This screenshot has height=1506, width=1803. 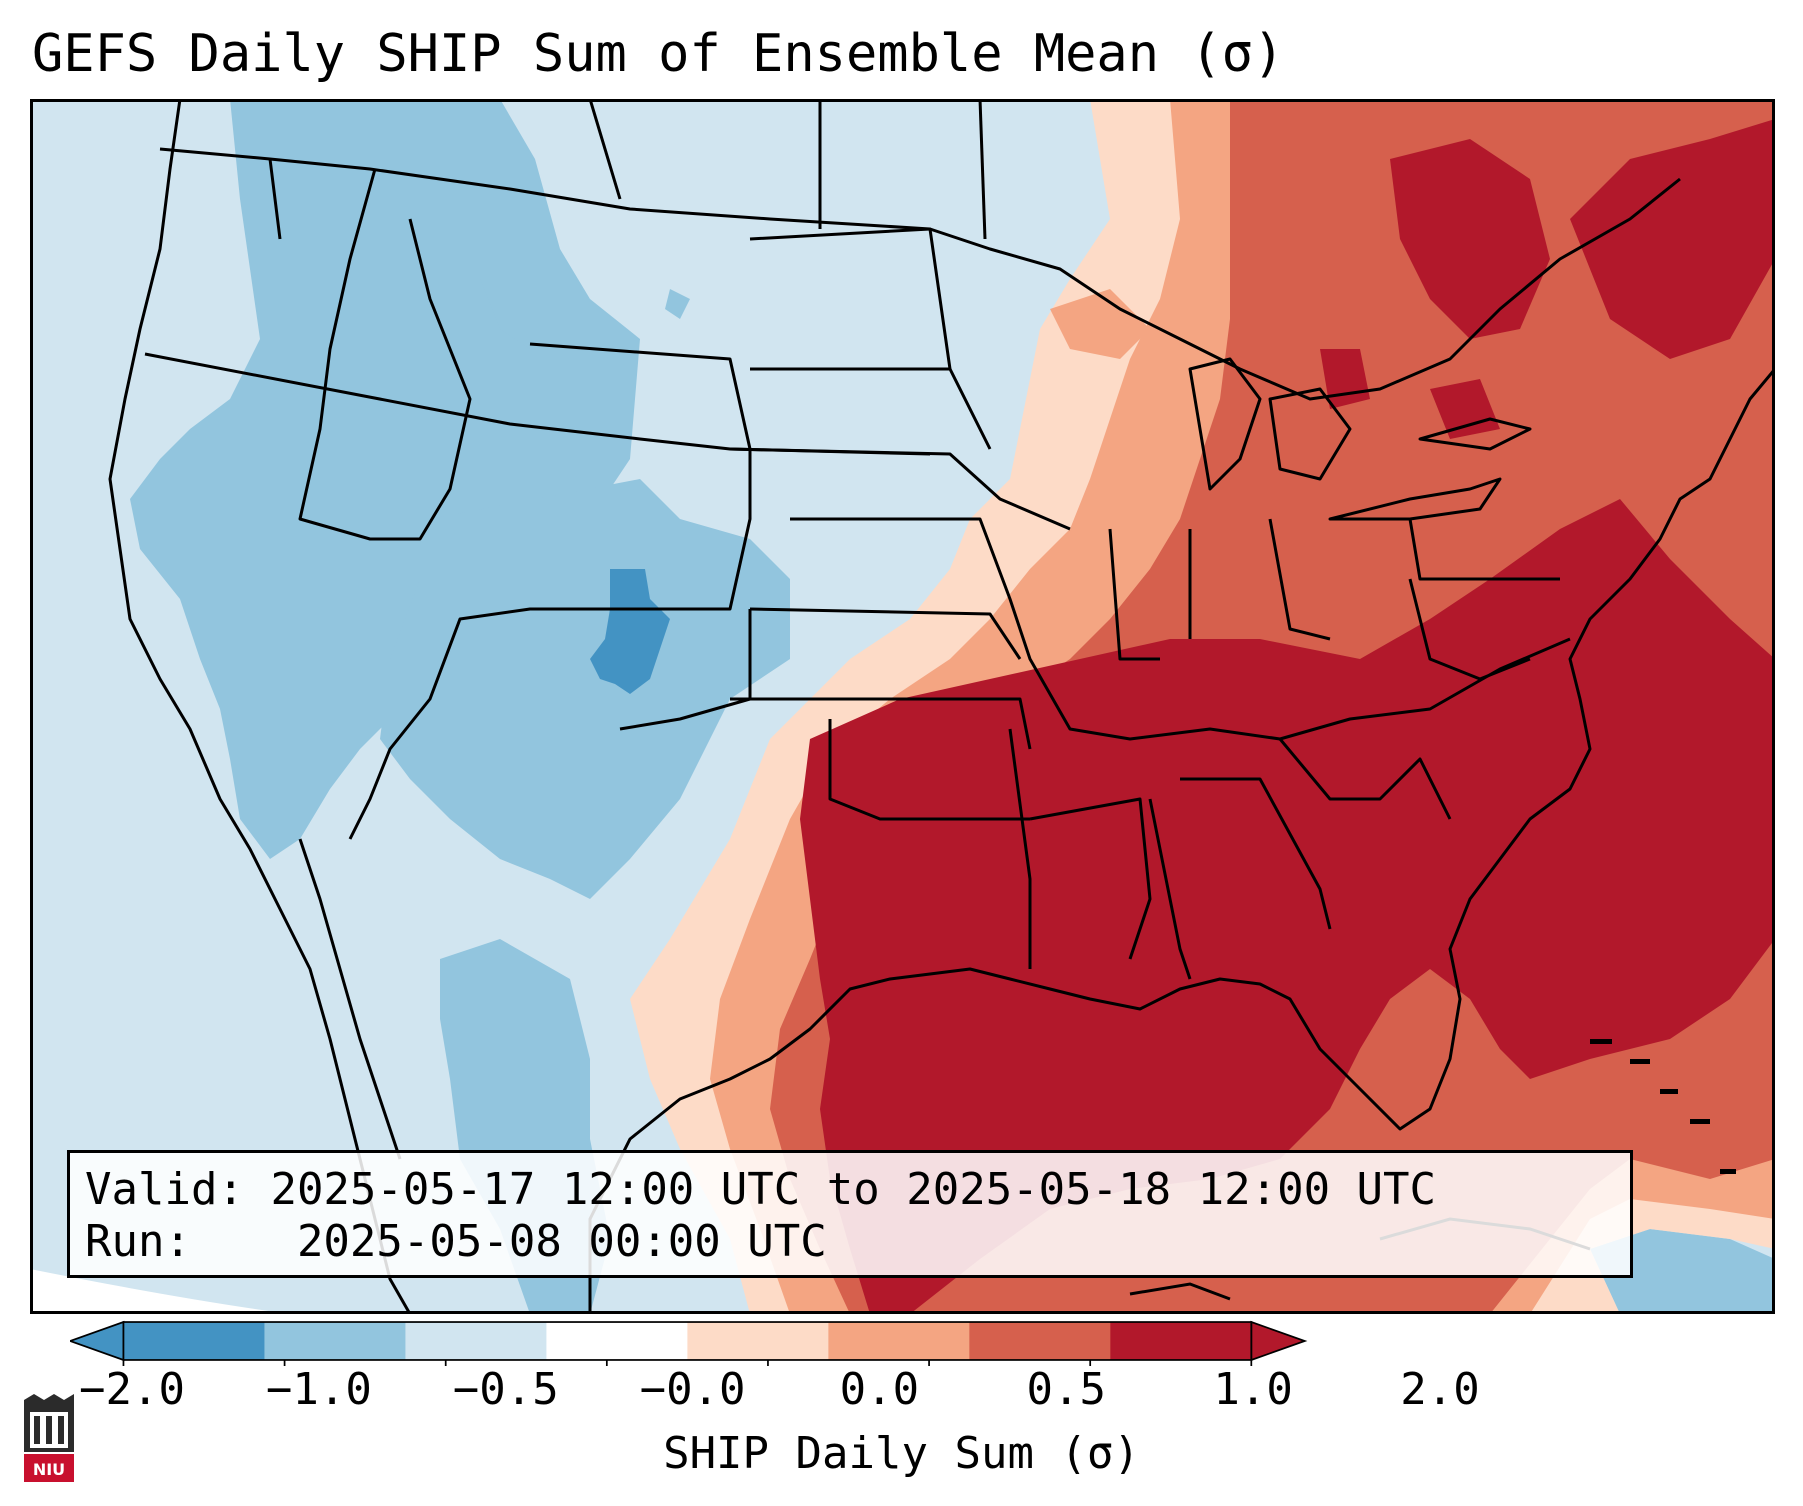 I want to click on colorbar, so click(x=689, y=1343).